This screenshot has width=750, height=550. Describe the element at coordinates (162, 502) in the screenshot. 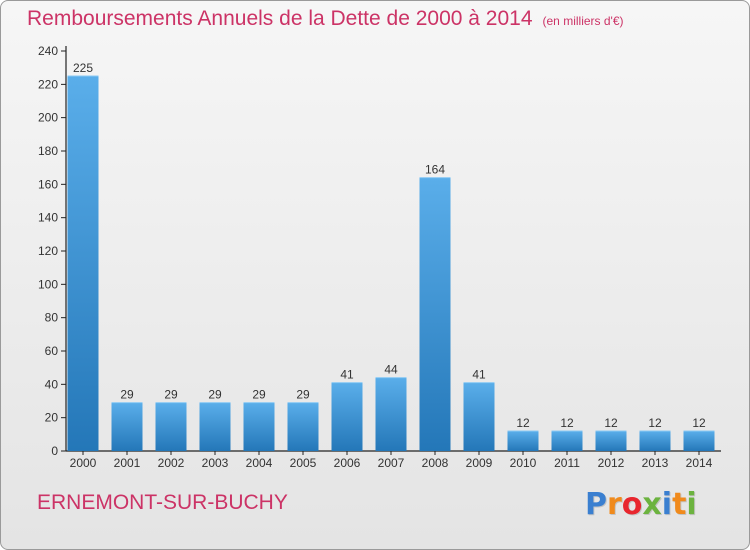

I see `commune-name: ERNEMONT-SUR-BUCHY` at that location.